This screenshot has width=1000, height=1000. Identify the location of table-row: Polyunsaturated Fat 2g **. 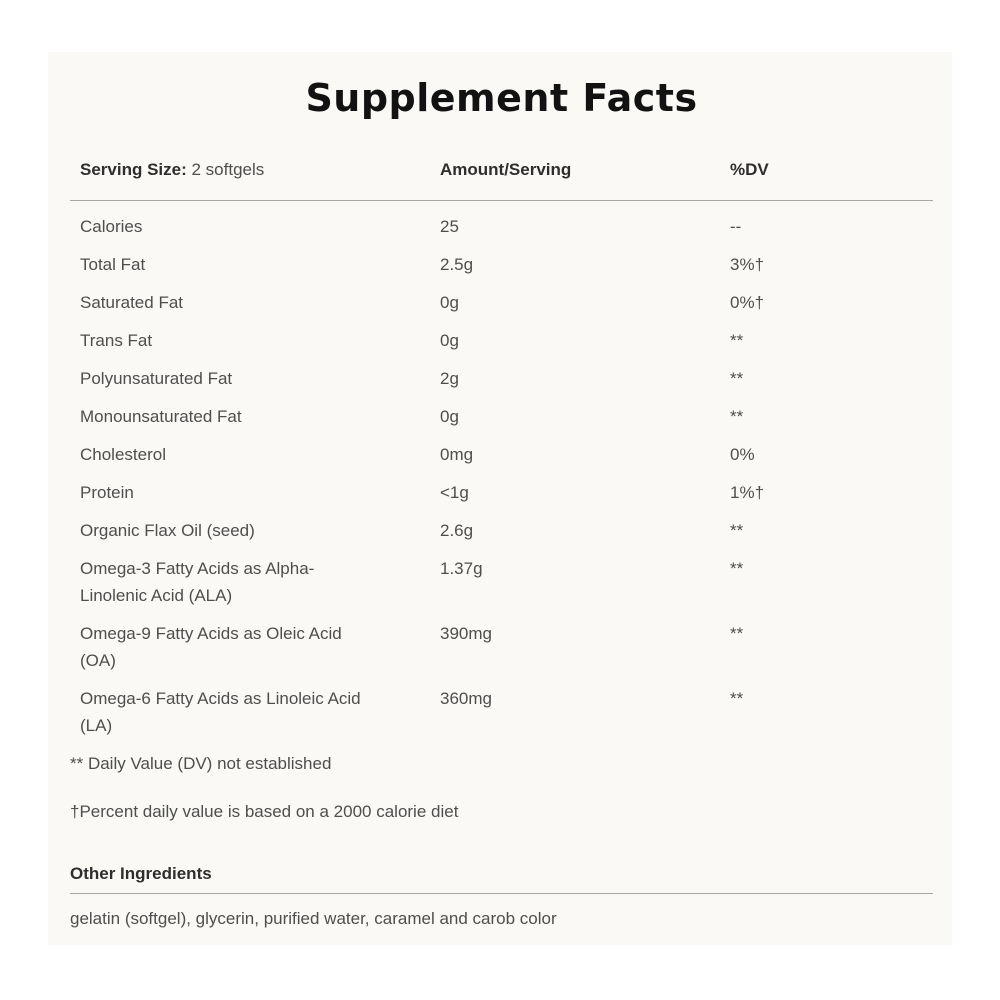
(501, 378).